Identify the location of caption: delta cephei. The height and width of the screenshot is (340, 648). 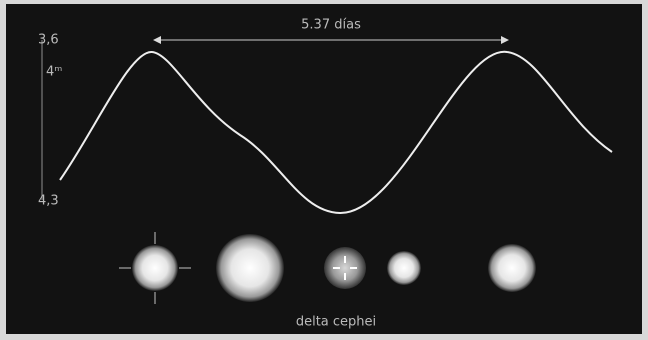
(336, 322).